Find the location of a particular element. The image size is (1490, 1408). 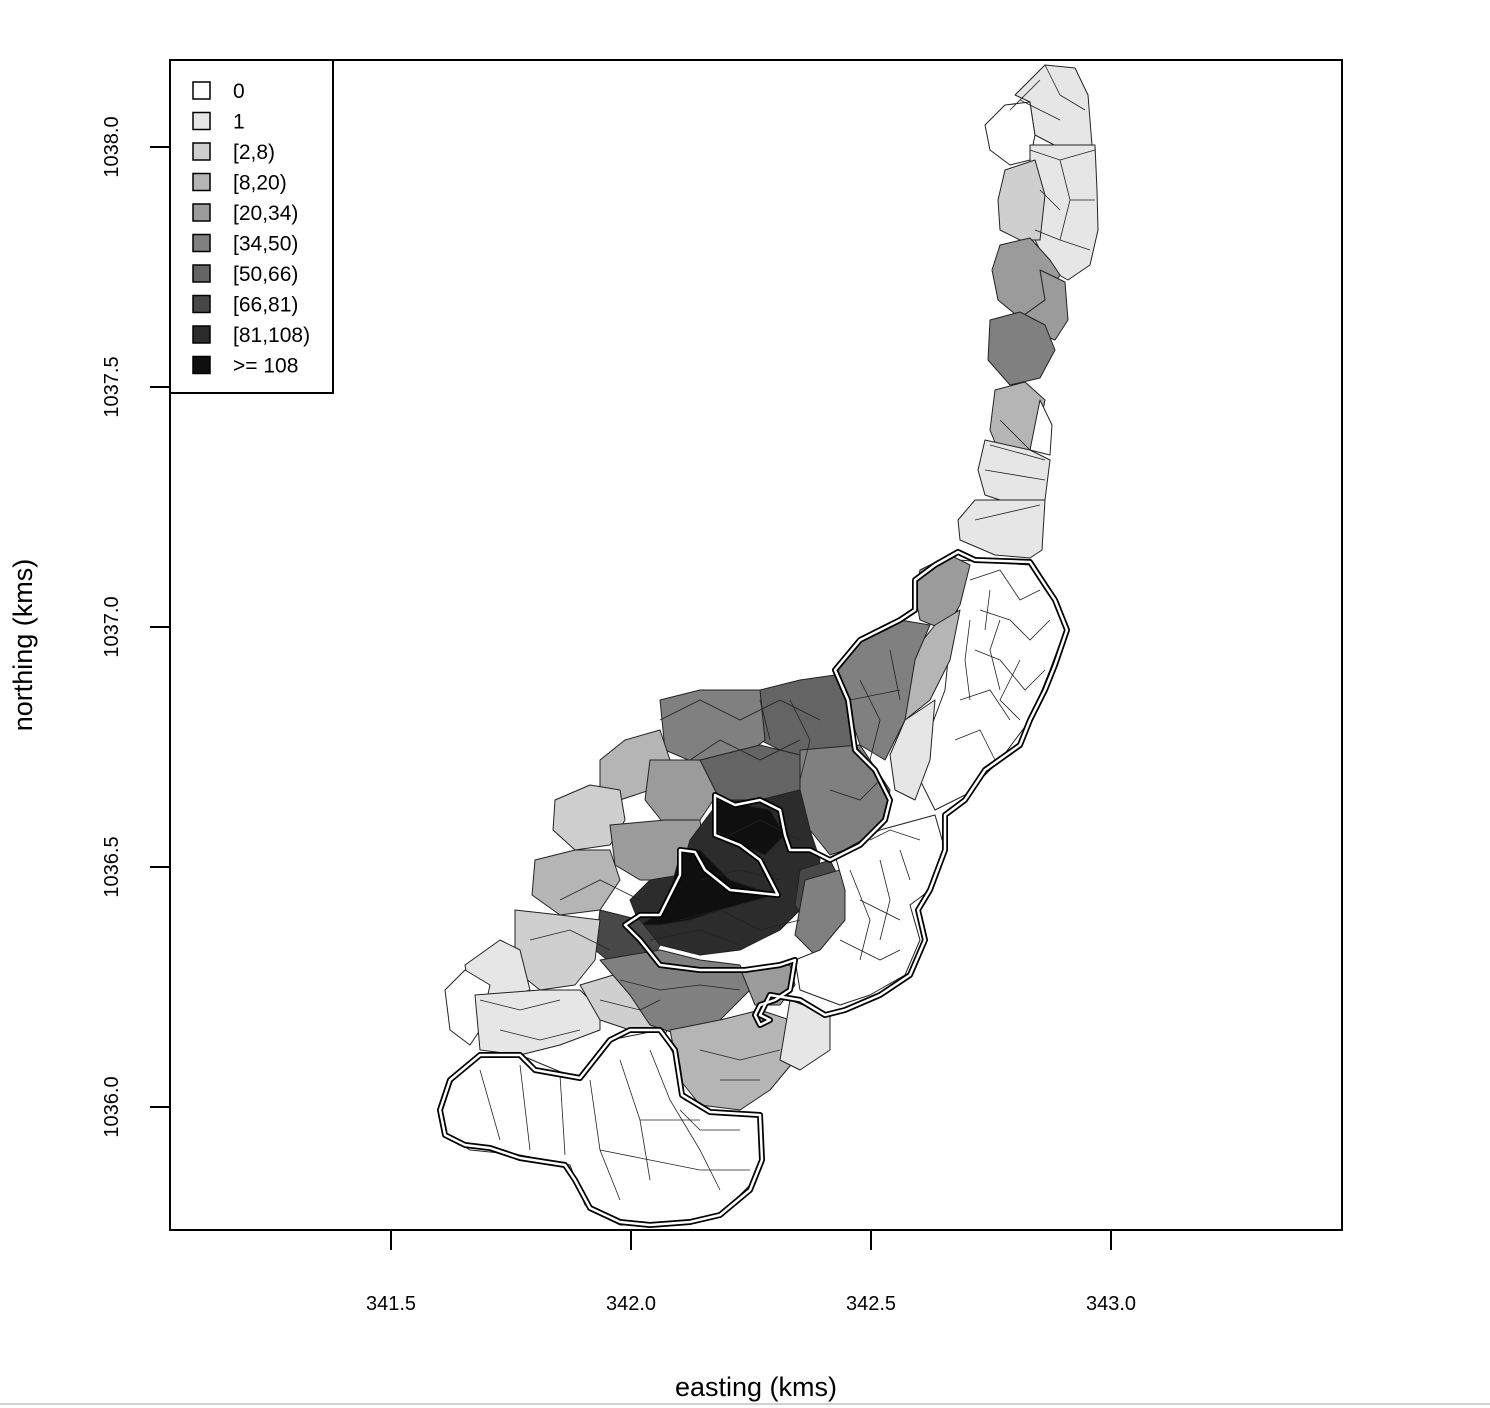

x-tick-label: 342.5 is located at coordinates (871, 1304).